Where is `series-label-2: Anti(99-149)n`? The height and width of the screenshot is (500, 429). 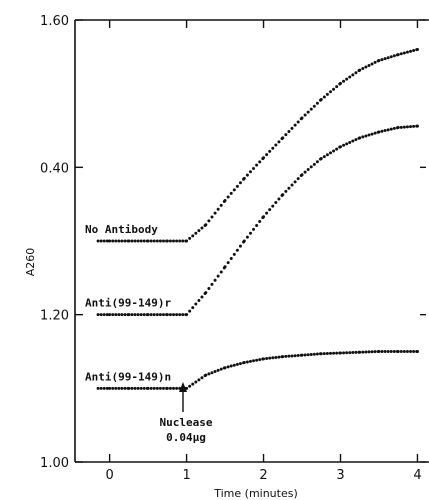 series-label-2: Anti(99-149)n is located at coordinates (128, 376).